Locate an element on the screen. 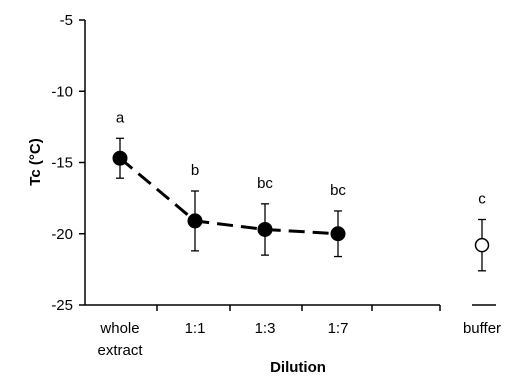 This screenshot has width=511, height=377. y-tick-label: -25 is located at coordinates (62, 305).